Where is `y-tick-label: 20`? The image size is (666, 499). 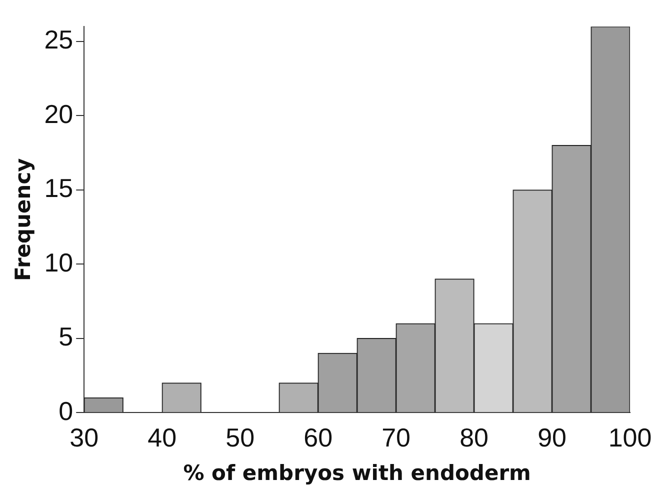
y-tick-label: 20 is located at coordinates (59, 113).